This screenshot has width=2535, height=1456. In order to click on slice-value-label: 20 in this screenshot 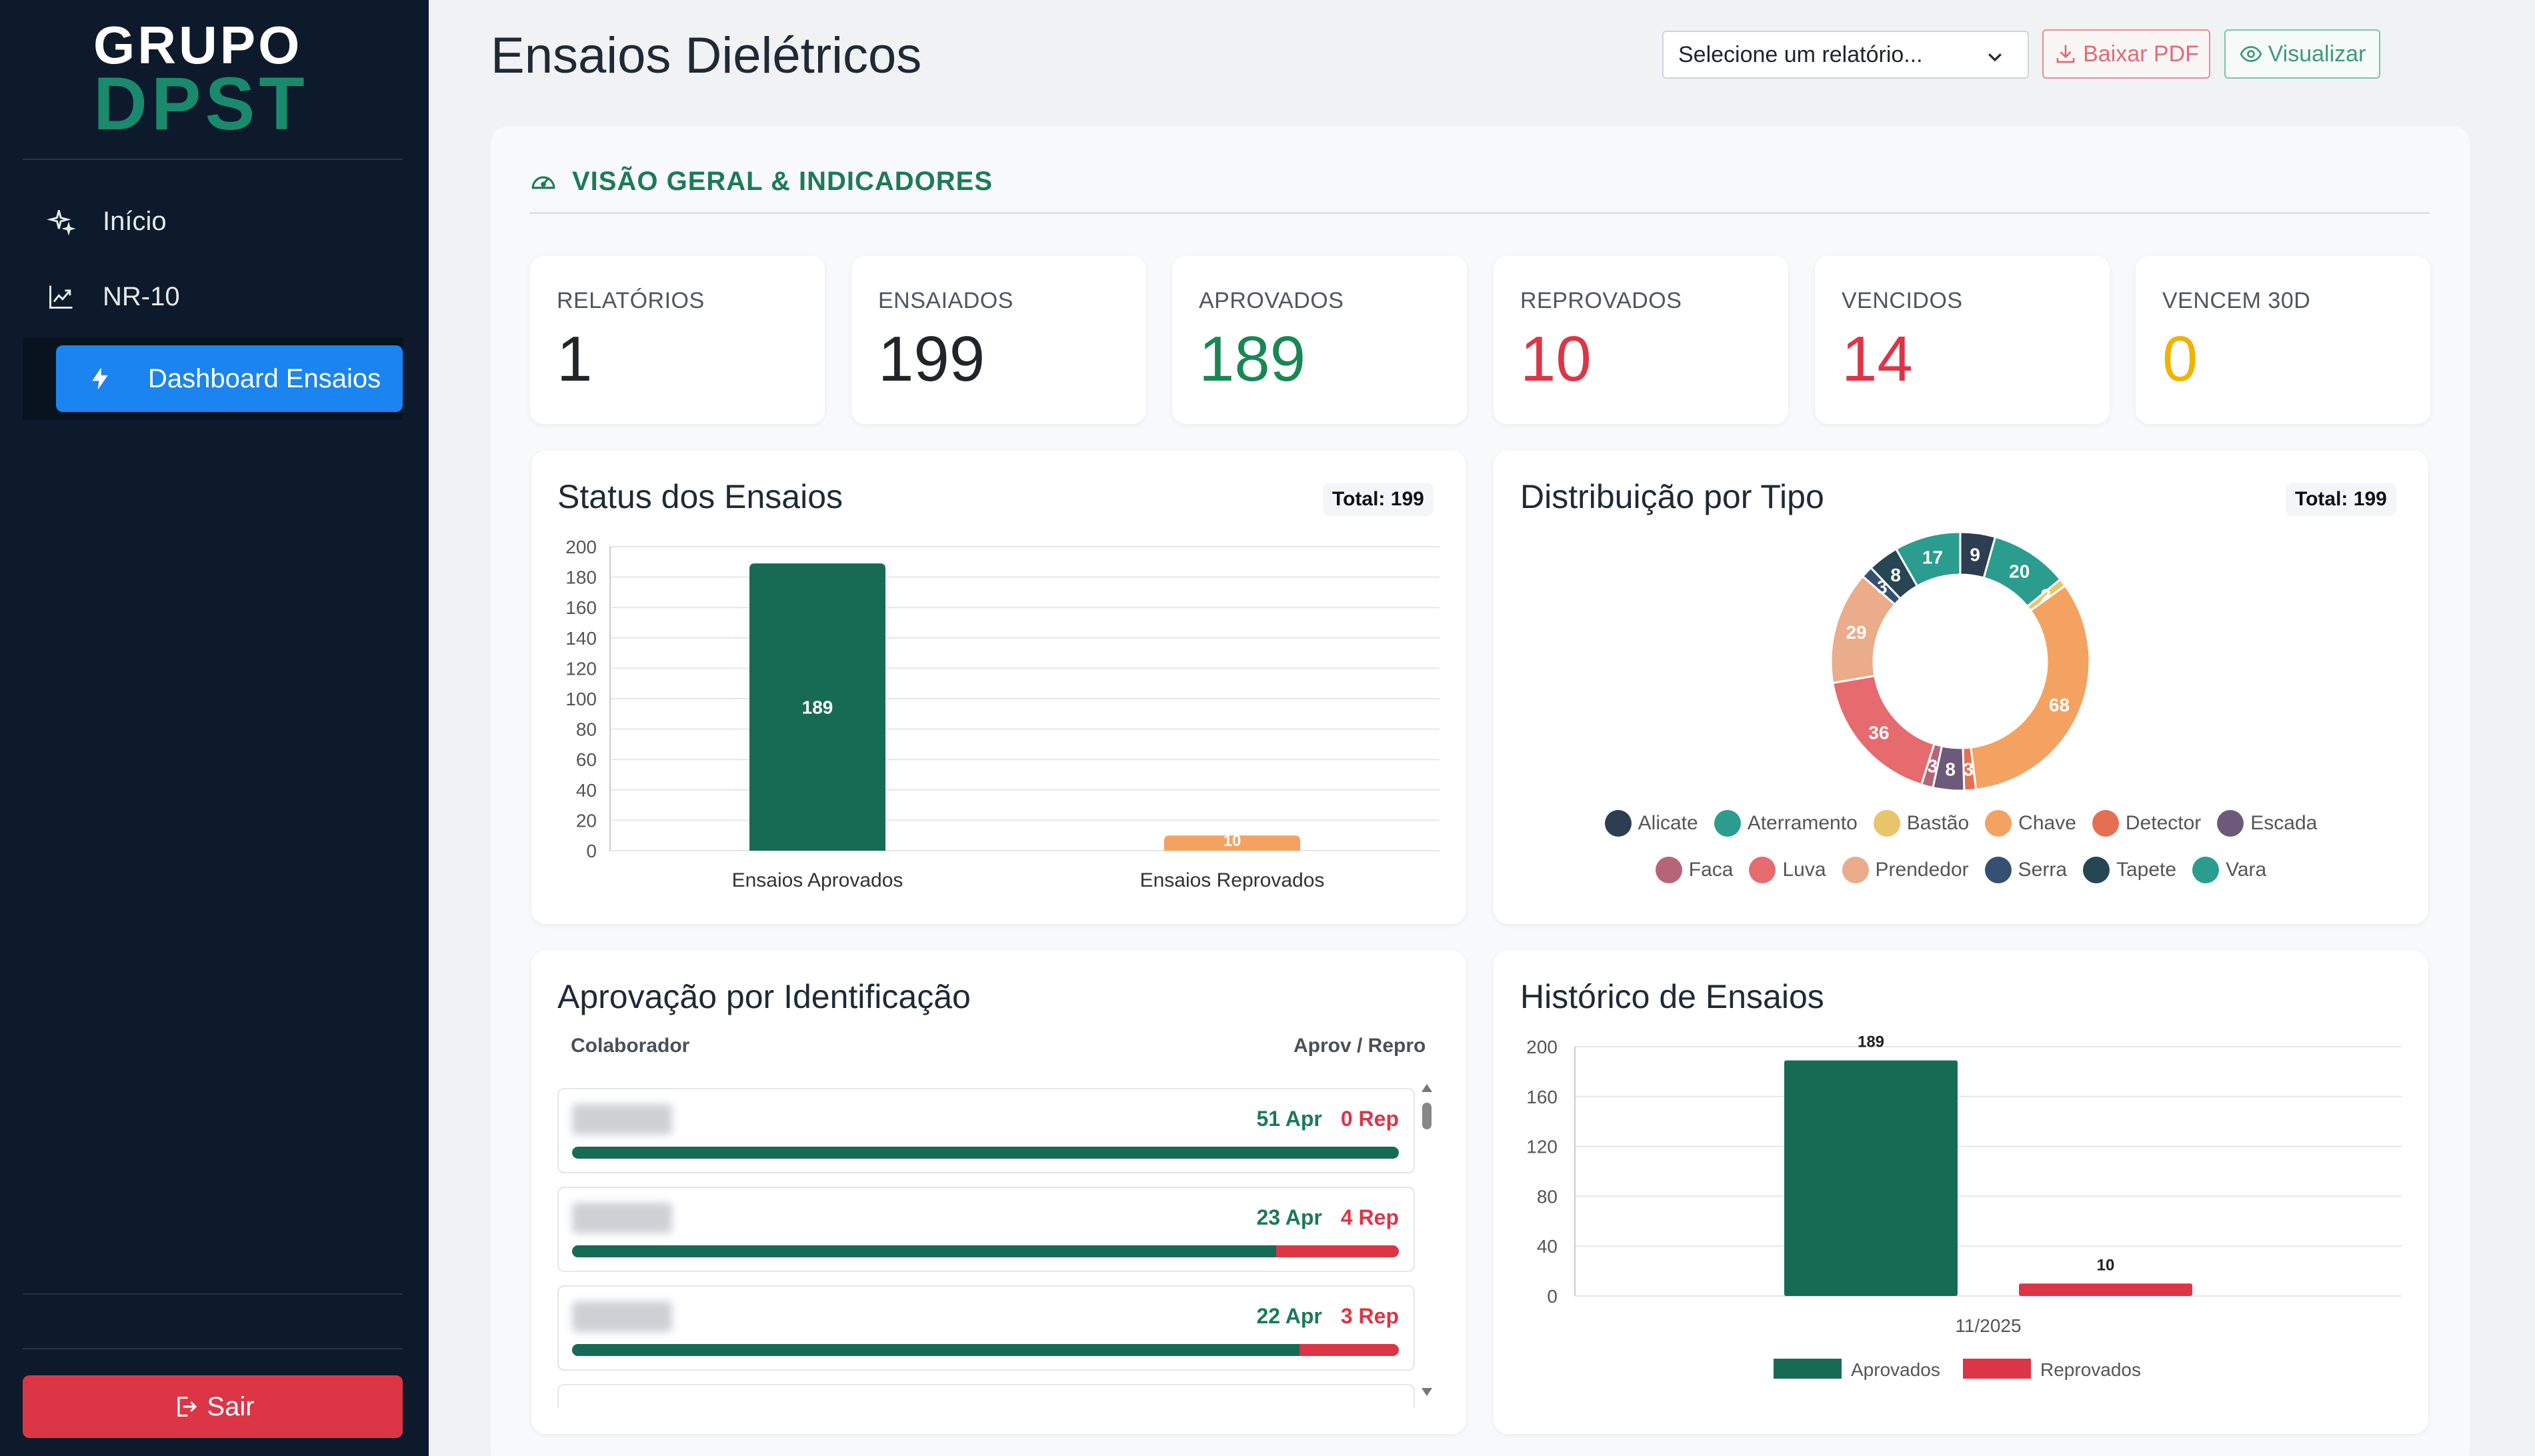, I will do `click(2019, 571)`.